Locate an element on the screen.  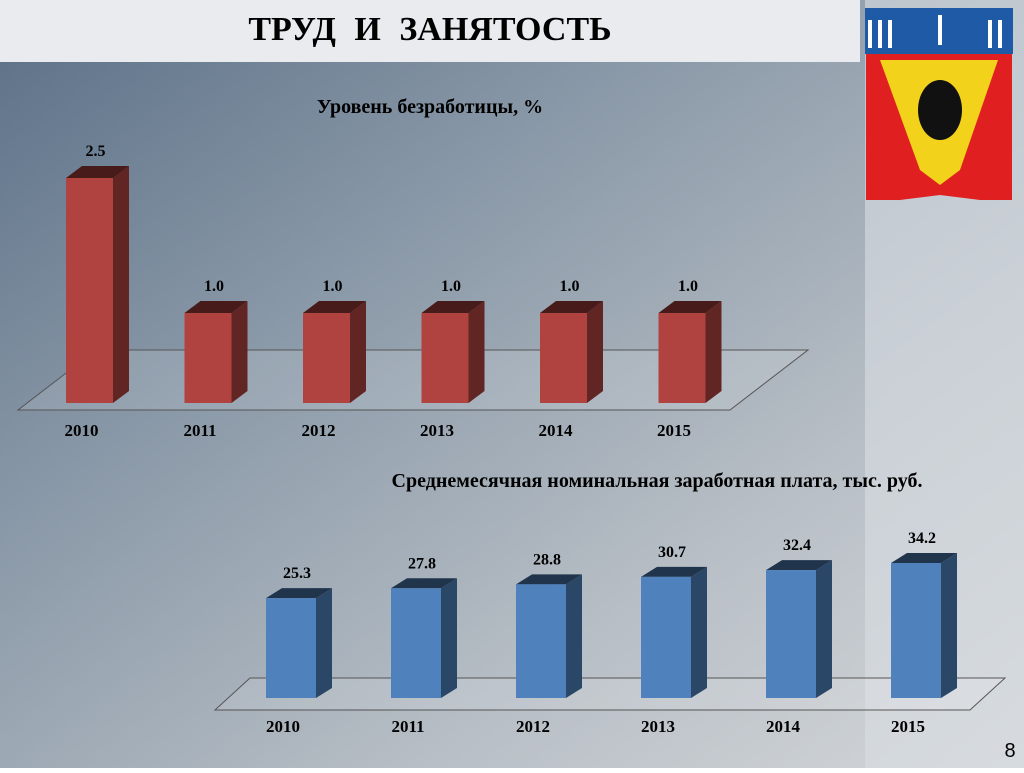
coat-of-arms is located at coordinates (939, 104).